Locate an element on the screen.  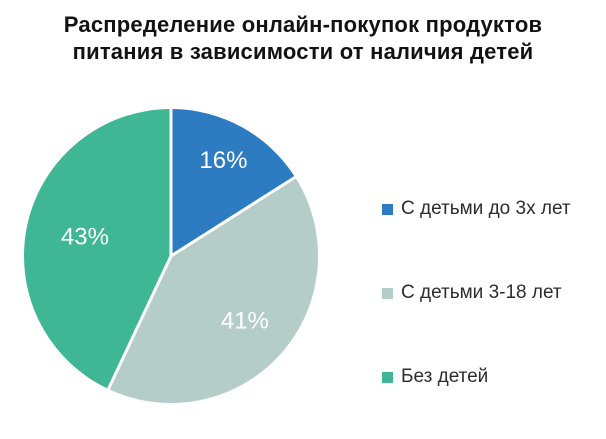
legend-label: Без детей is located at coordinates (445, 376).